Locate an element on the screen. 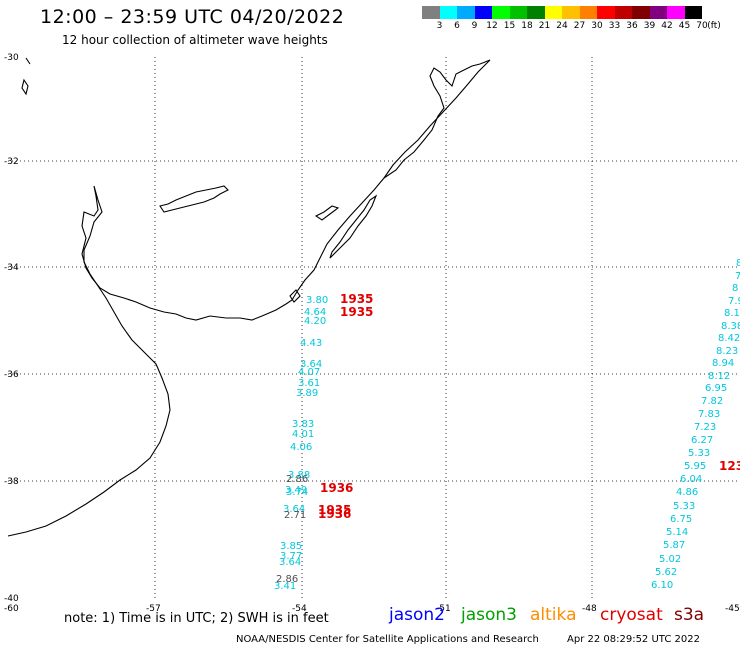 This screenshot has height=650, width=740. wave-height-label: 3.41 is located at coordinates (285, 586).